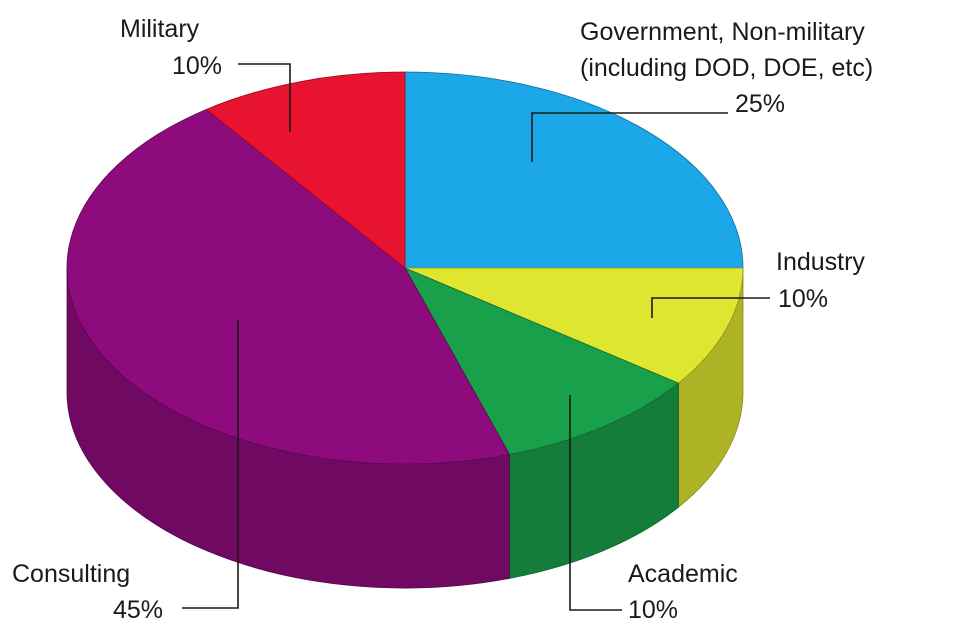 This screenshot has width=956, height=632. I want to click on slice-percent-industry: 10%, so click(803, 299).